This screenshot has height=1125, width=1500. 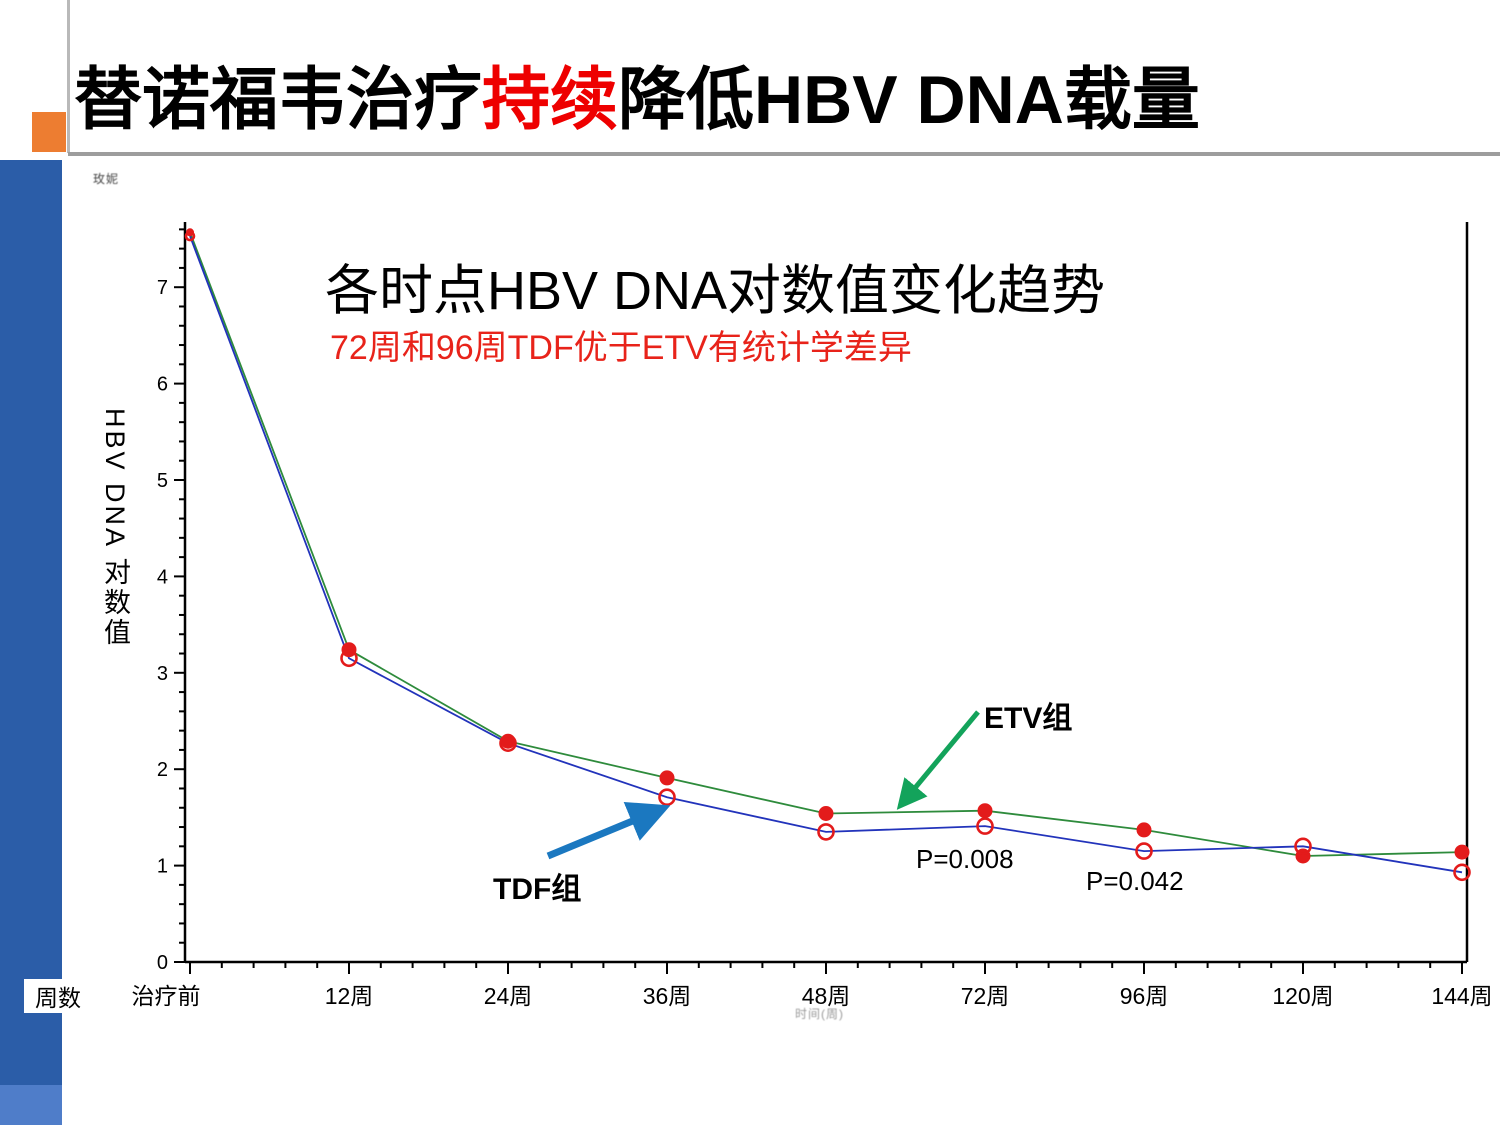 I want to click on x-ticks, so click(x=826, y=968).